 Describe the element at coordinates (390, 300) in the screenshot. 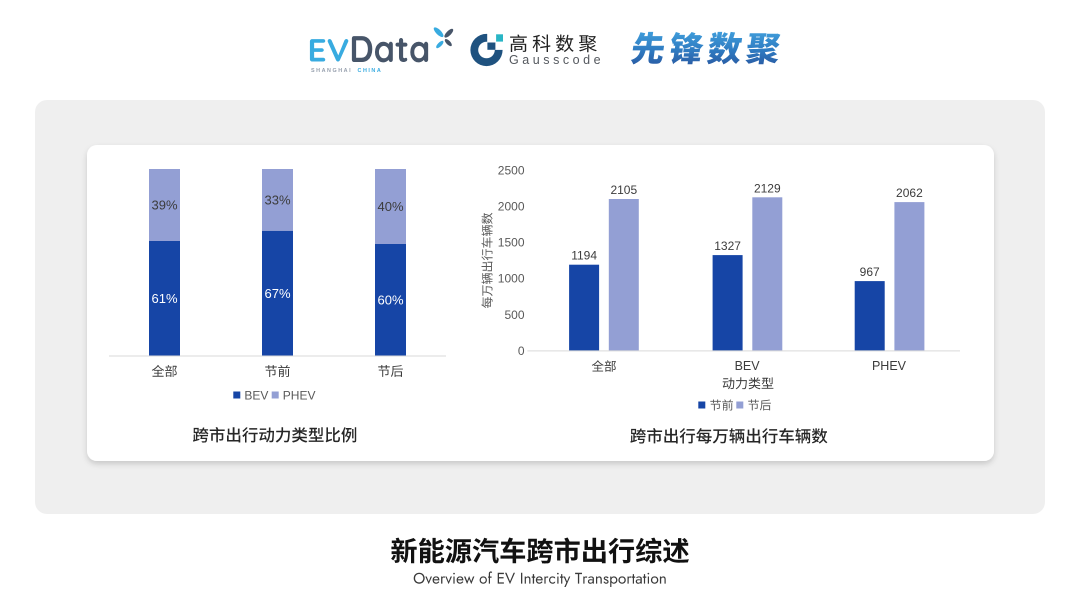

I see `svg-text: 60%` at that location.